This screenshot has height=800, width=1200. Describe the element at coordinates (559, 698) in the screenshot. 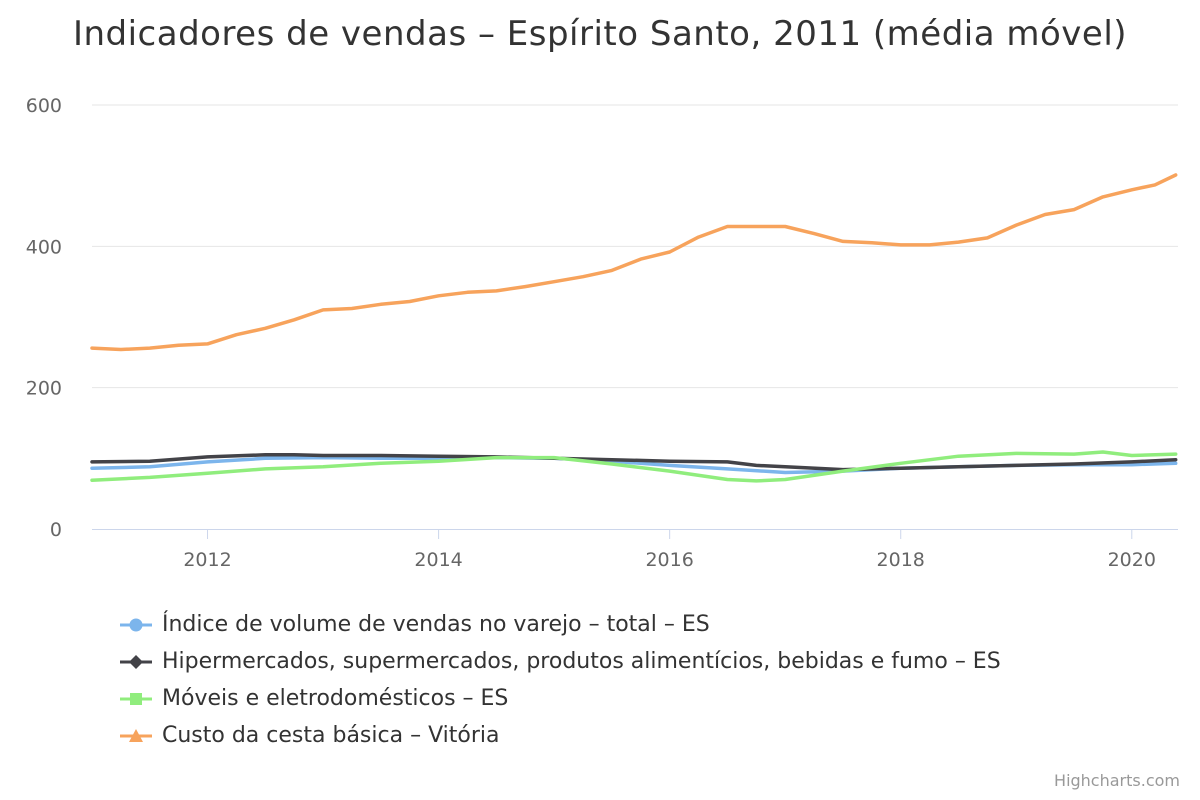

I see `legend-item-2: Móveis e eletrodomésticos – ES` at that location.